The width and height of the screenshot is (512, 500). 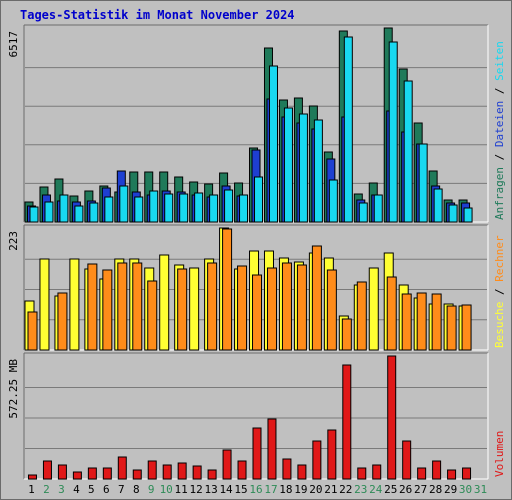 I want to click on x-tick-label-day-11: 11, so click(x=181, y=489).